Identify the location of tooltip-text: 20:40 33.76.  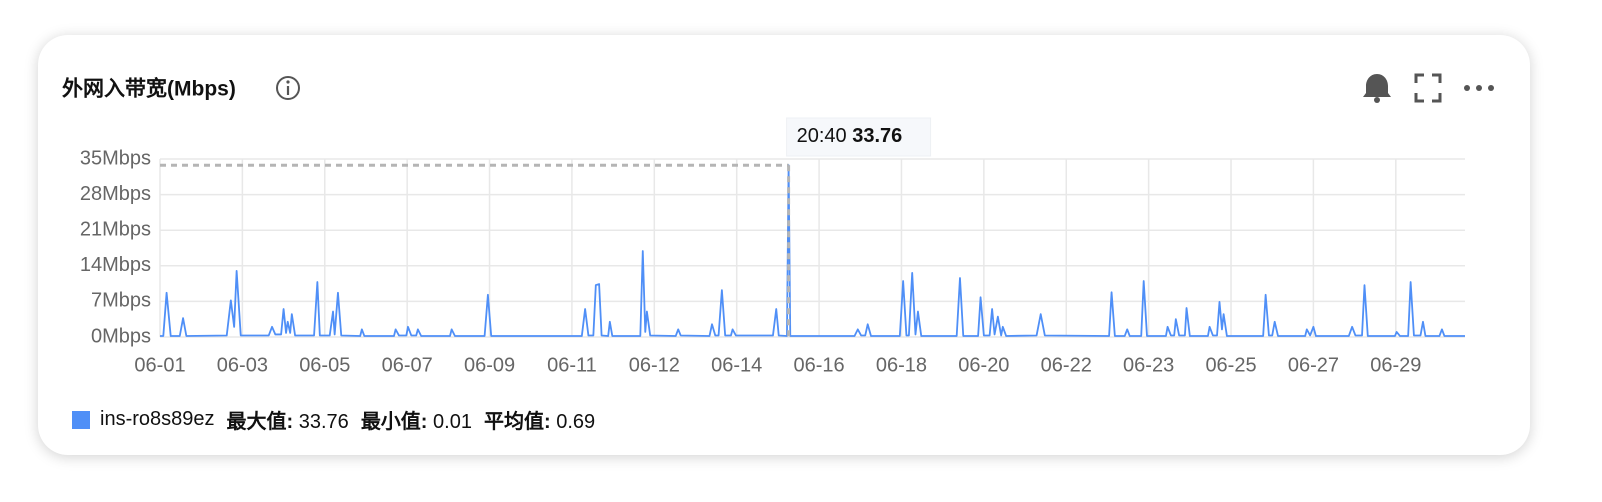
(850, 136).